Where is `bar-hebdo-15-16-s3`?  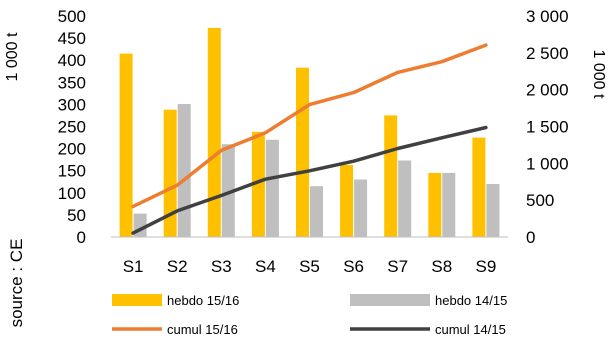
bar-hebdo-15-16-s3 is located at coordinates (214, 132).